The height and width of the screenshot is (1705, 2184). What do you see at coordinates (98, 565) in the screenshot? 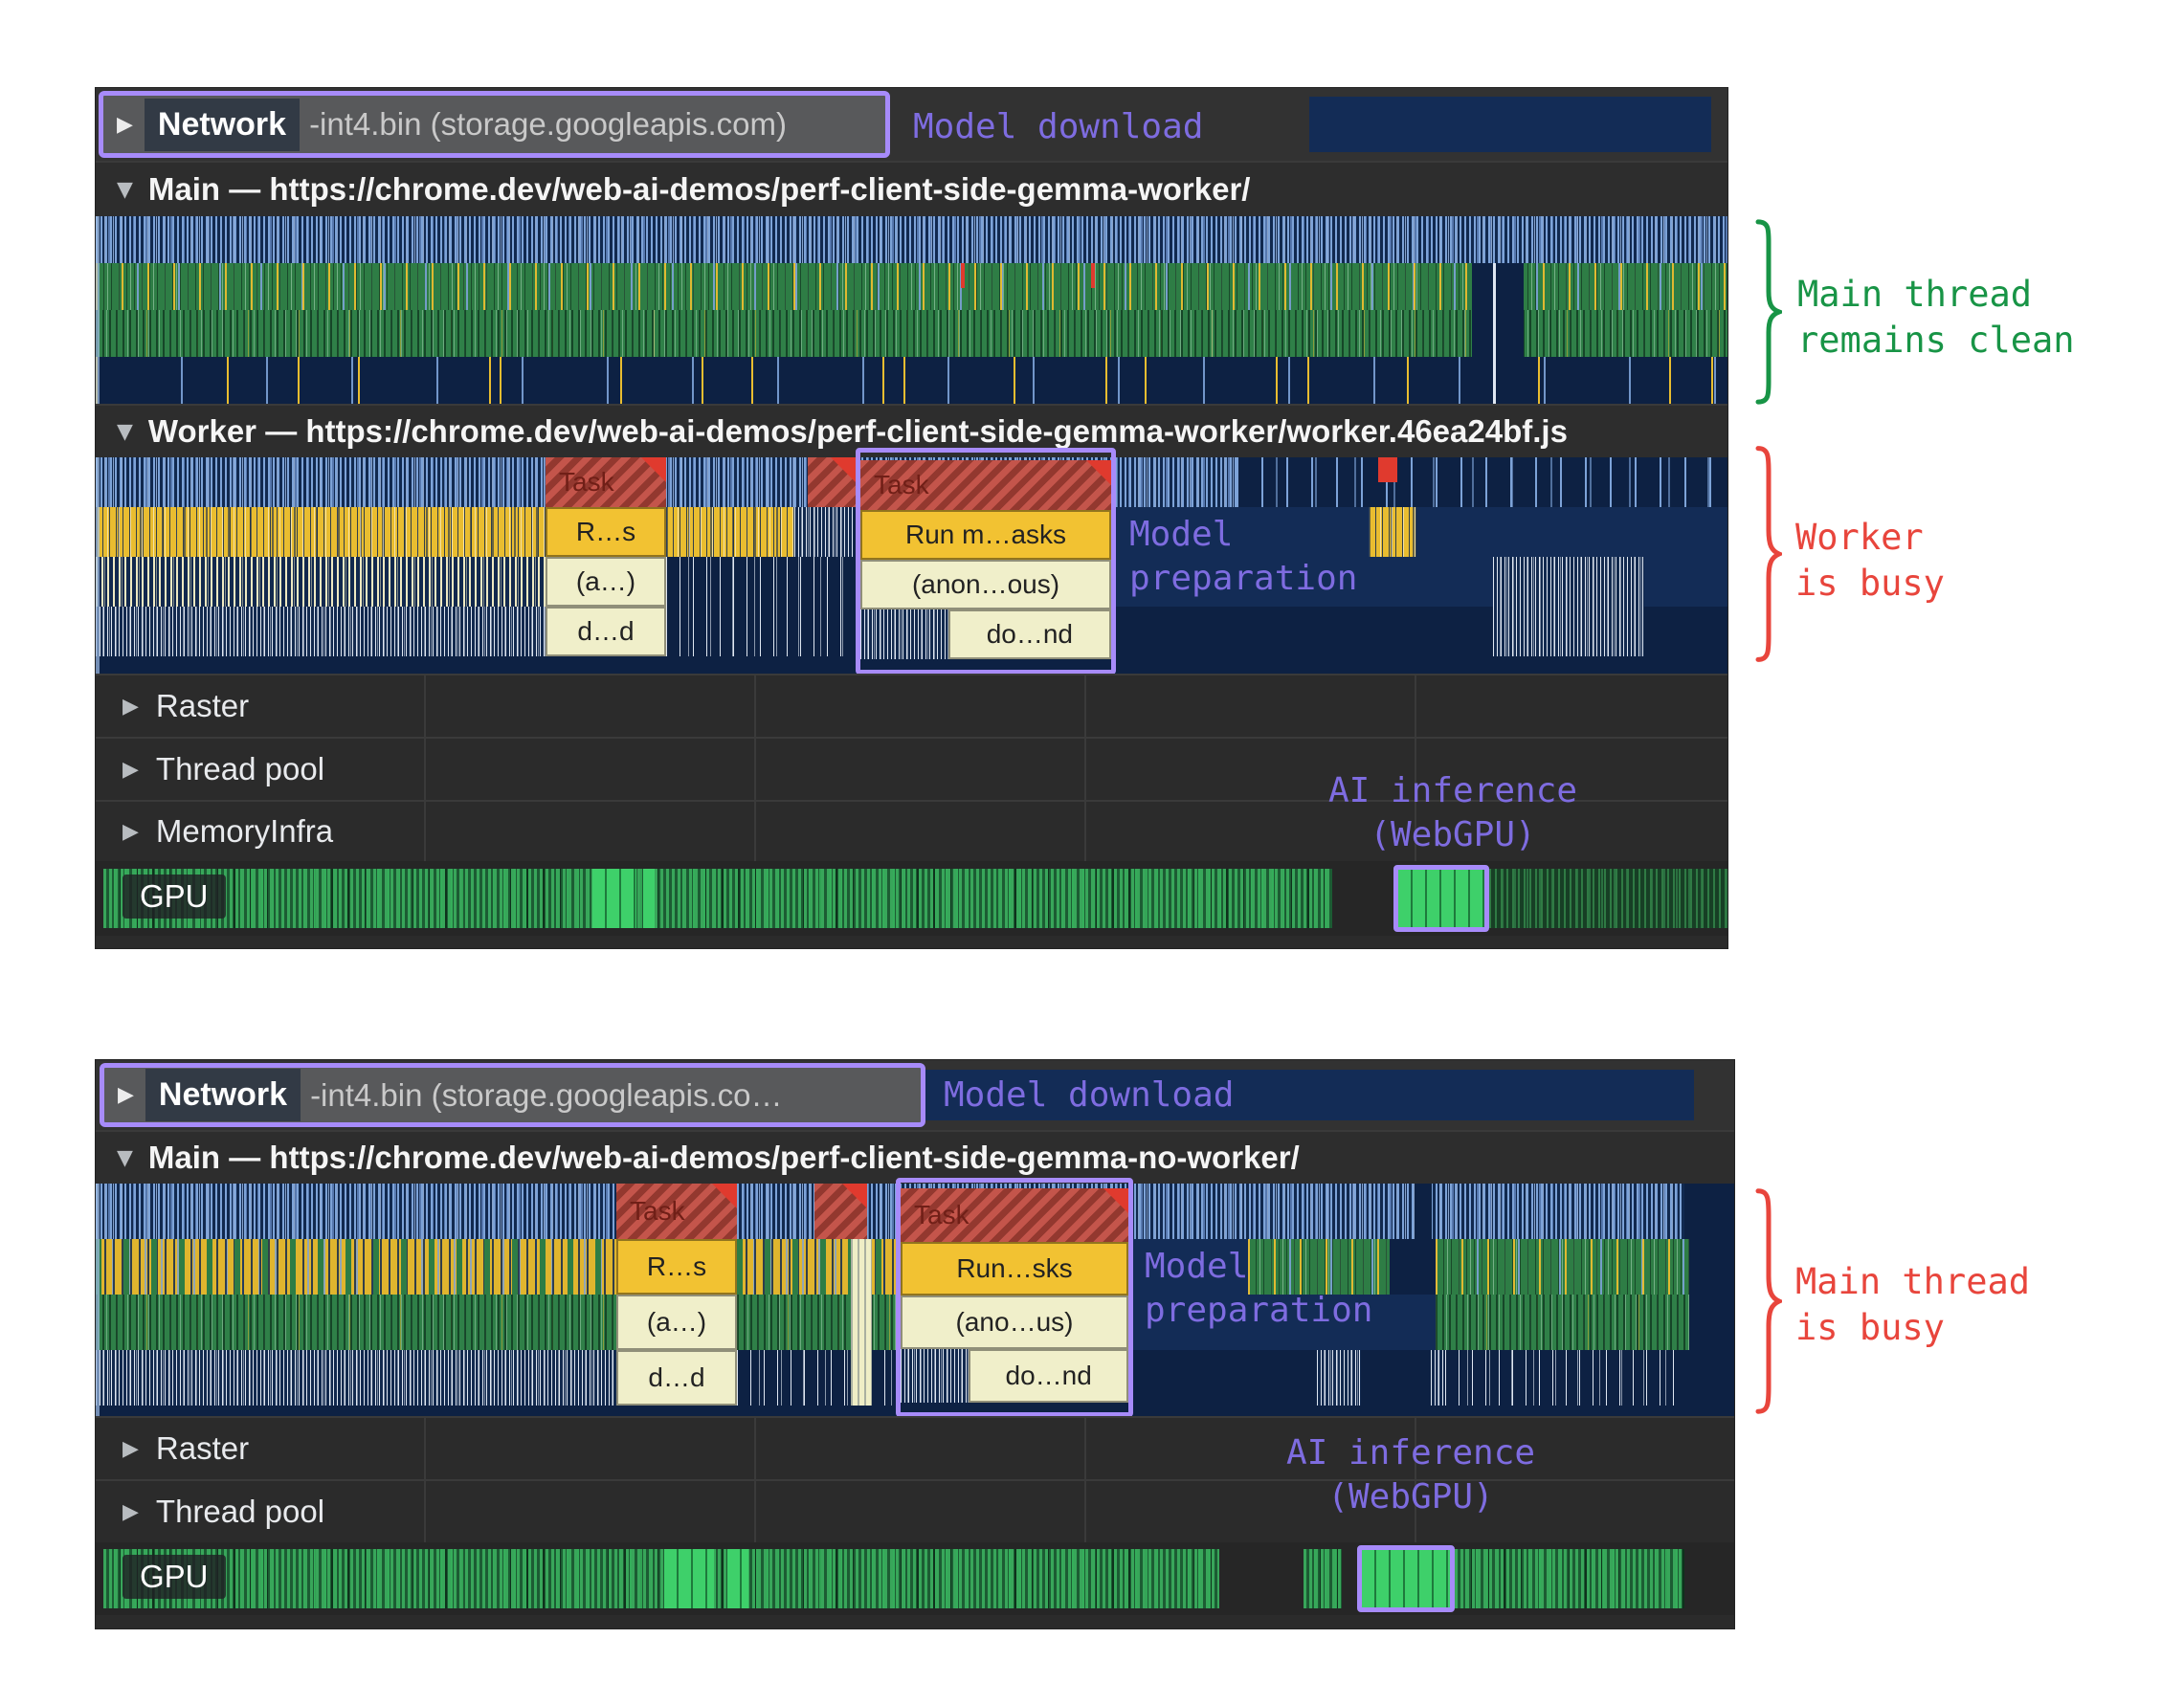
I see `track-edge-strip` at bounding box center [98, 565].